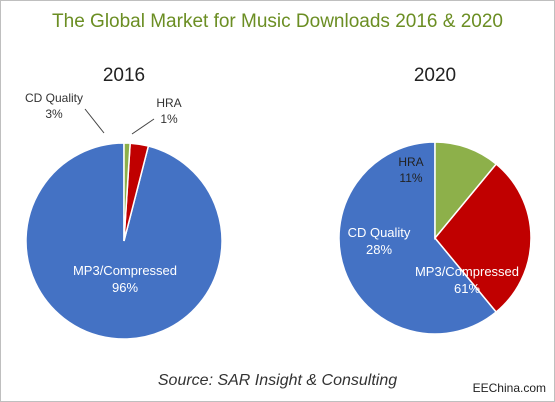  I want to click on label-2016-cd-name: CD Quality, so click(54, 98).